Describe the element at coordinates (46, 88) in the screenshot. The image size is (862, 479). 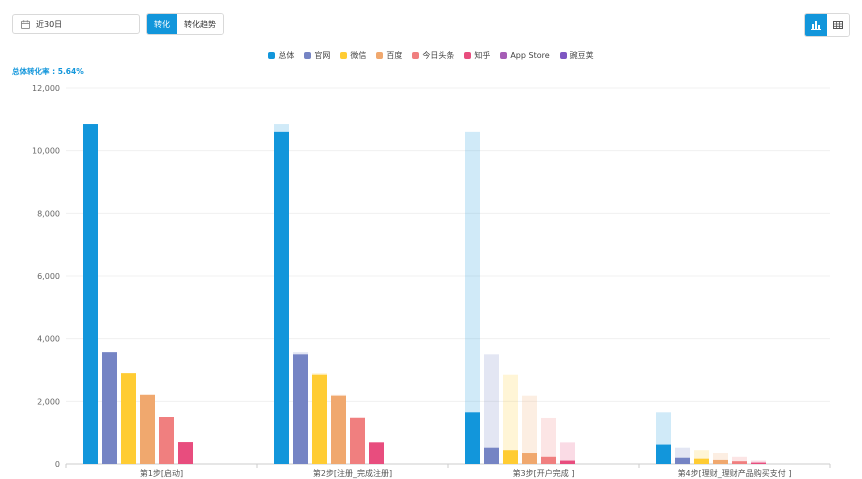
I see `y-tick-label: 12,000` at that location.